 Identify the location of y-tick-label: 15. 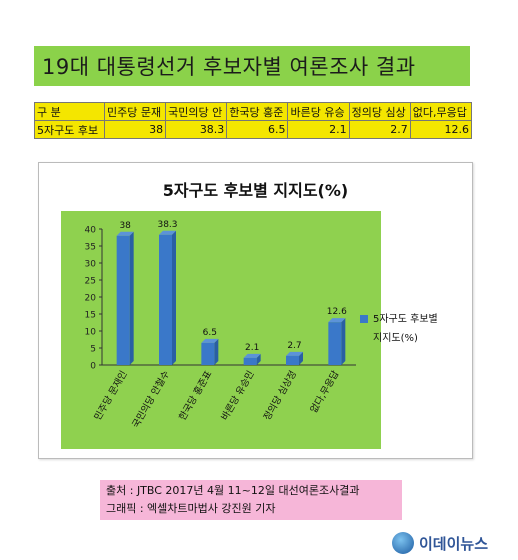
(90, 316).